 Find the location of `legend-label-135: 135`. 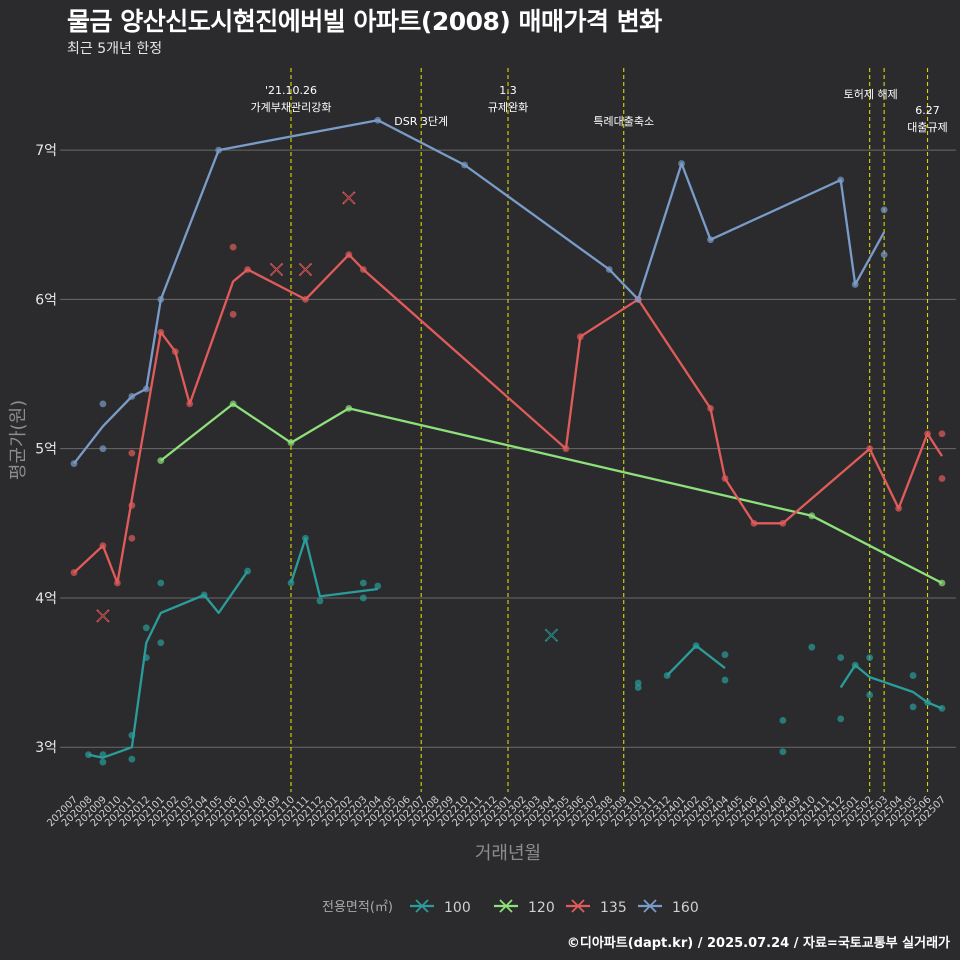

legend-label-135: 135 is located at coordinates (613, 908).